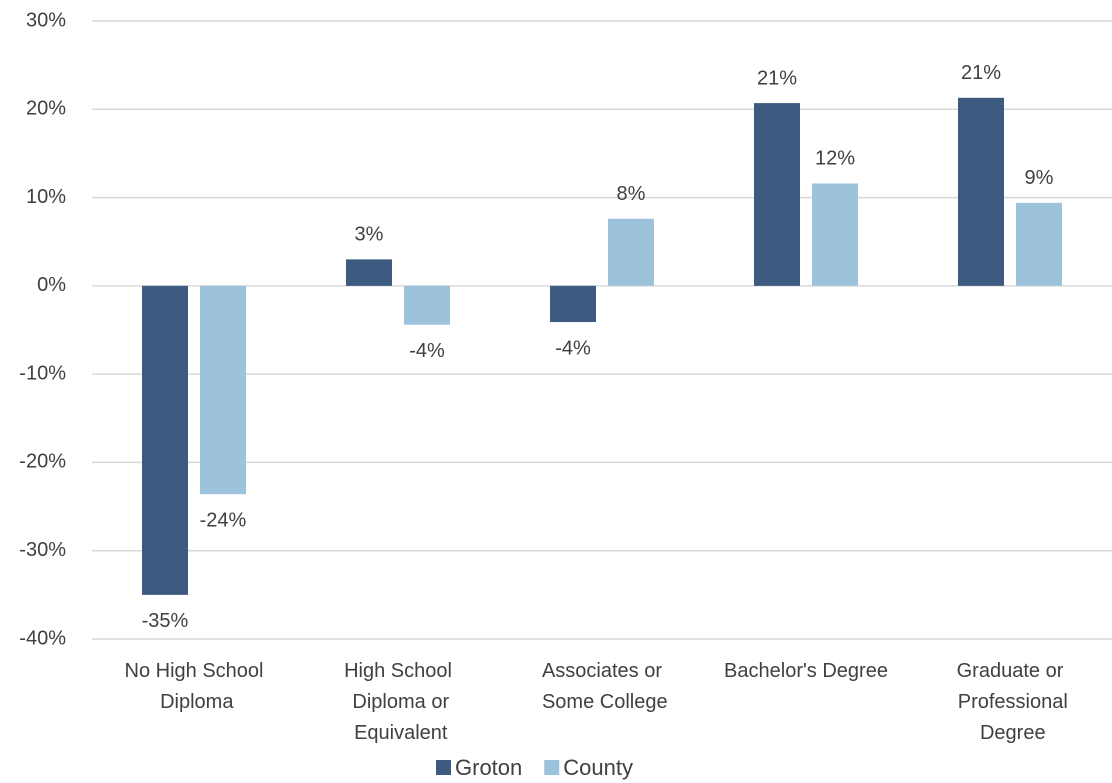 This screenshot has height=783, width=1112. What do you see at coordinates (835, 159) in the screenshot?
I see `value-label: 12%` at bounding box center [835, 159].